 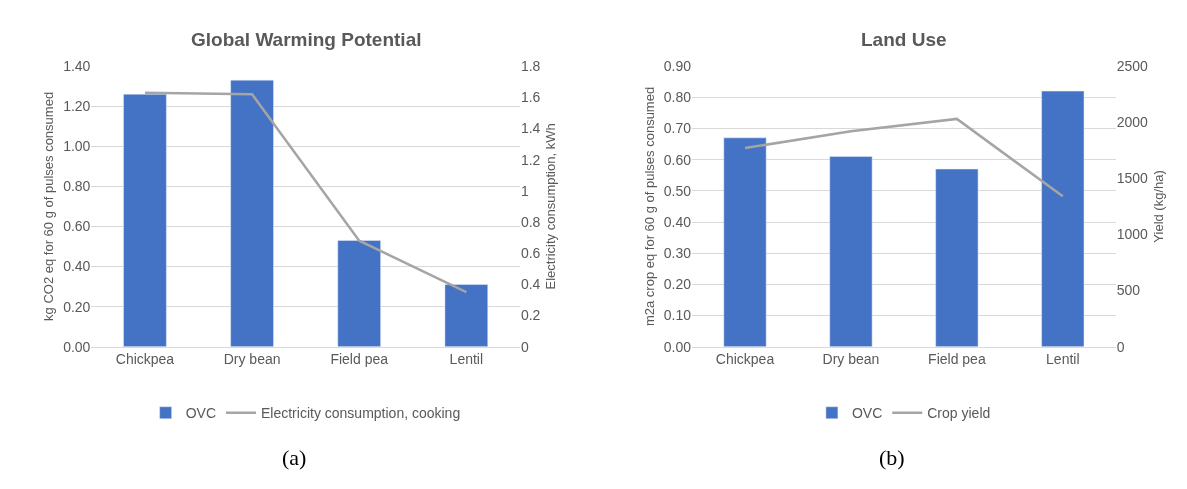 I want to click on legend-label: Electricity consumption, cooking, so click(x=361, y=413).